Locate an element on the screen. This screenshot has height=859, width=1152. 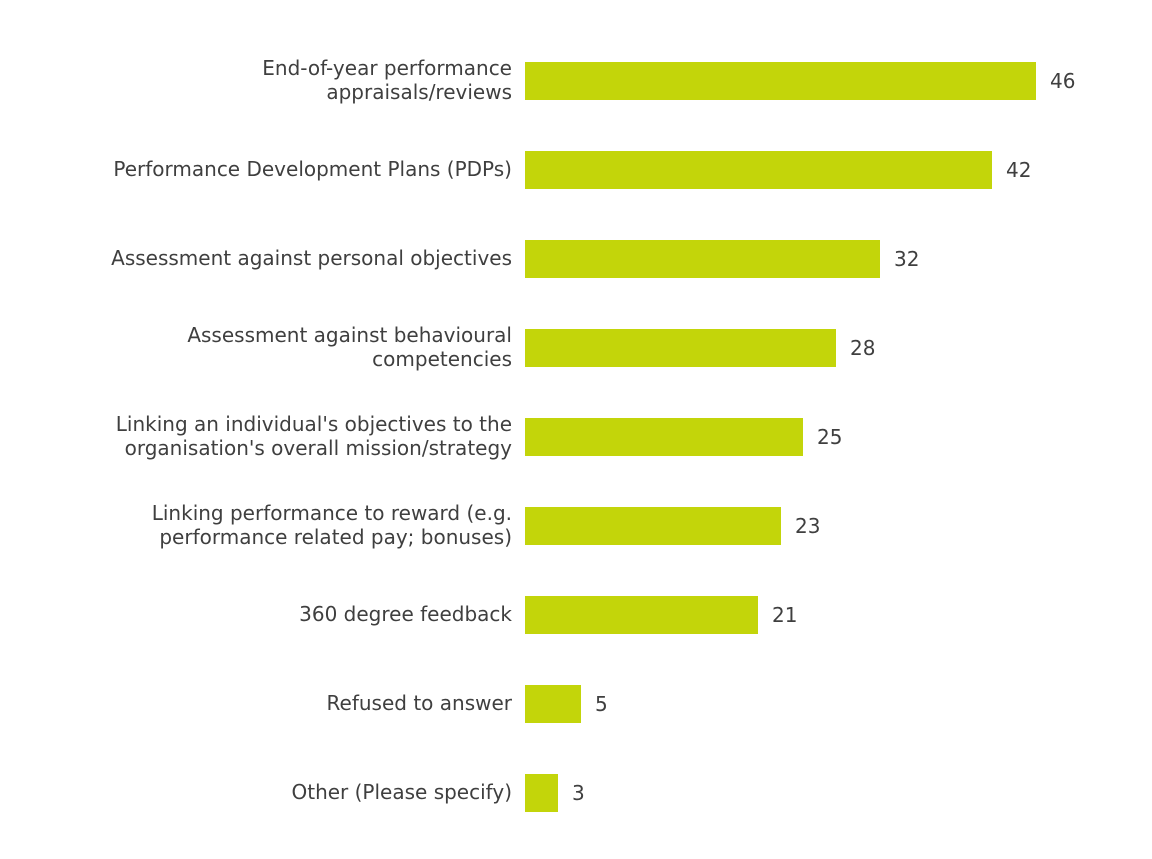
bar-track: 3 is located at coordinates (838, 792).